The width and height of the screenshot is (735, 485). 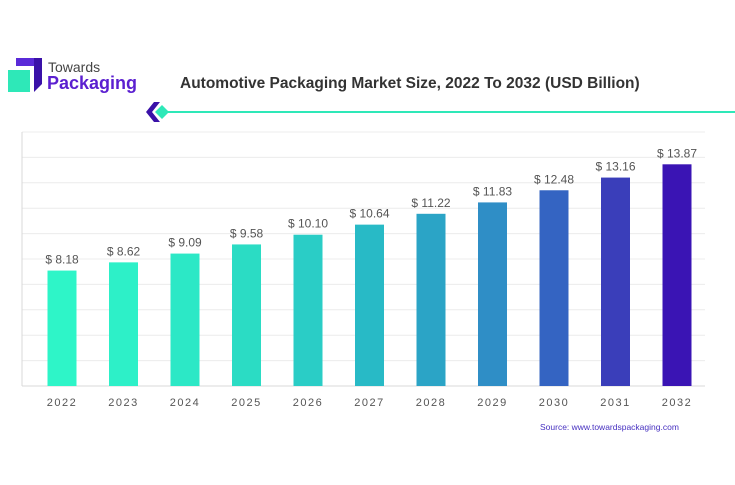 I want to click on bar-2026, so click(x=308, y=310).